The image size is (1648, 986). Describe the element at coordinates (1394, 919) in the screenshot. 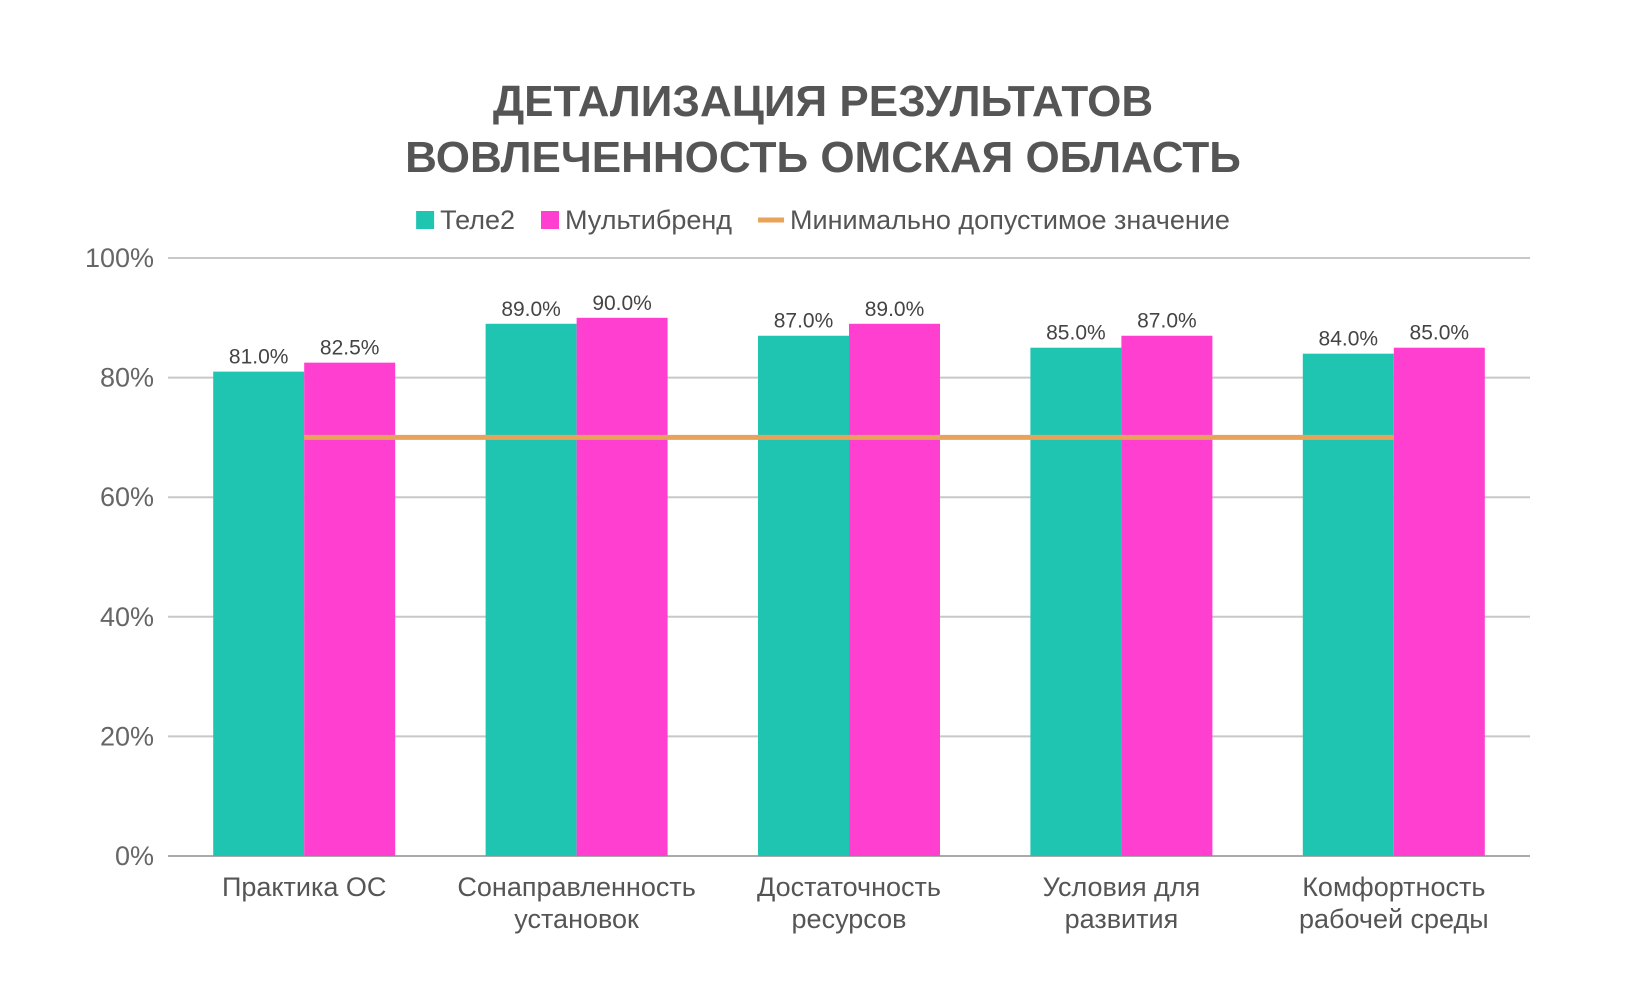

I see `category-label: рабочей среды` at that location.